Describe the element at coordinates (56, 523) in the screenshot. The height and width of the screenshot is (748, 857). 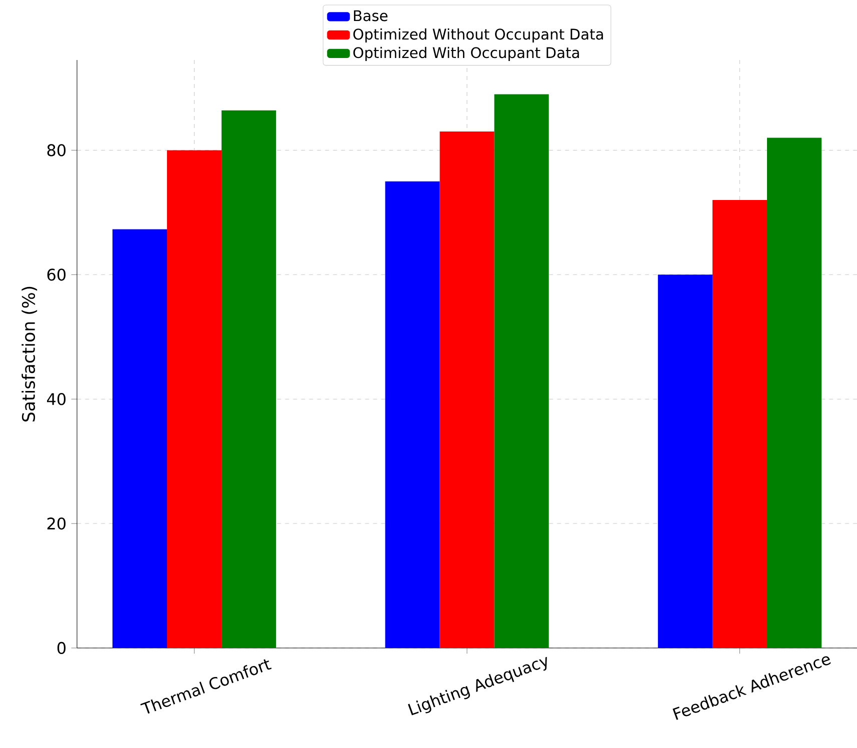
I see `y-tick-label: 20` at that location.